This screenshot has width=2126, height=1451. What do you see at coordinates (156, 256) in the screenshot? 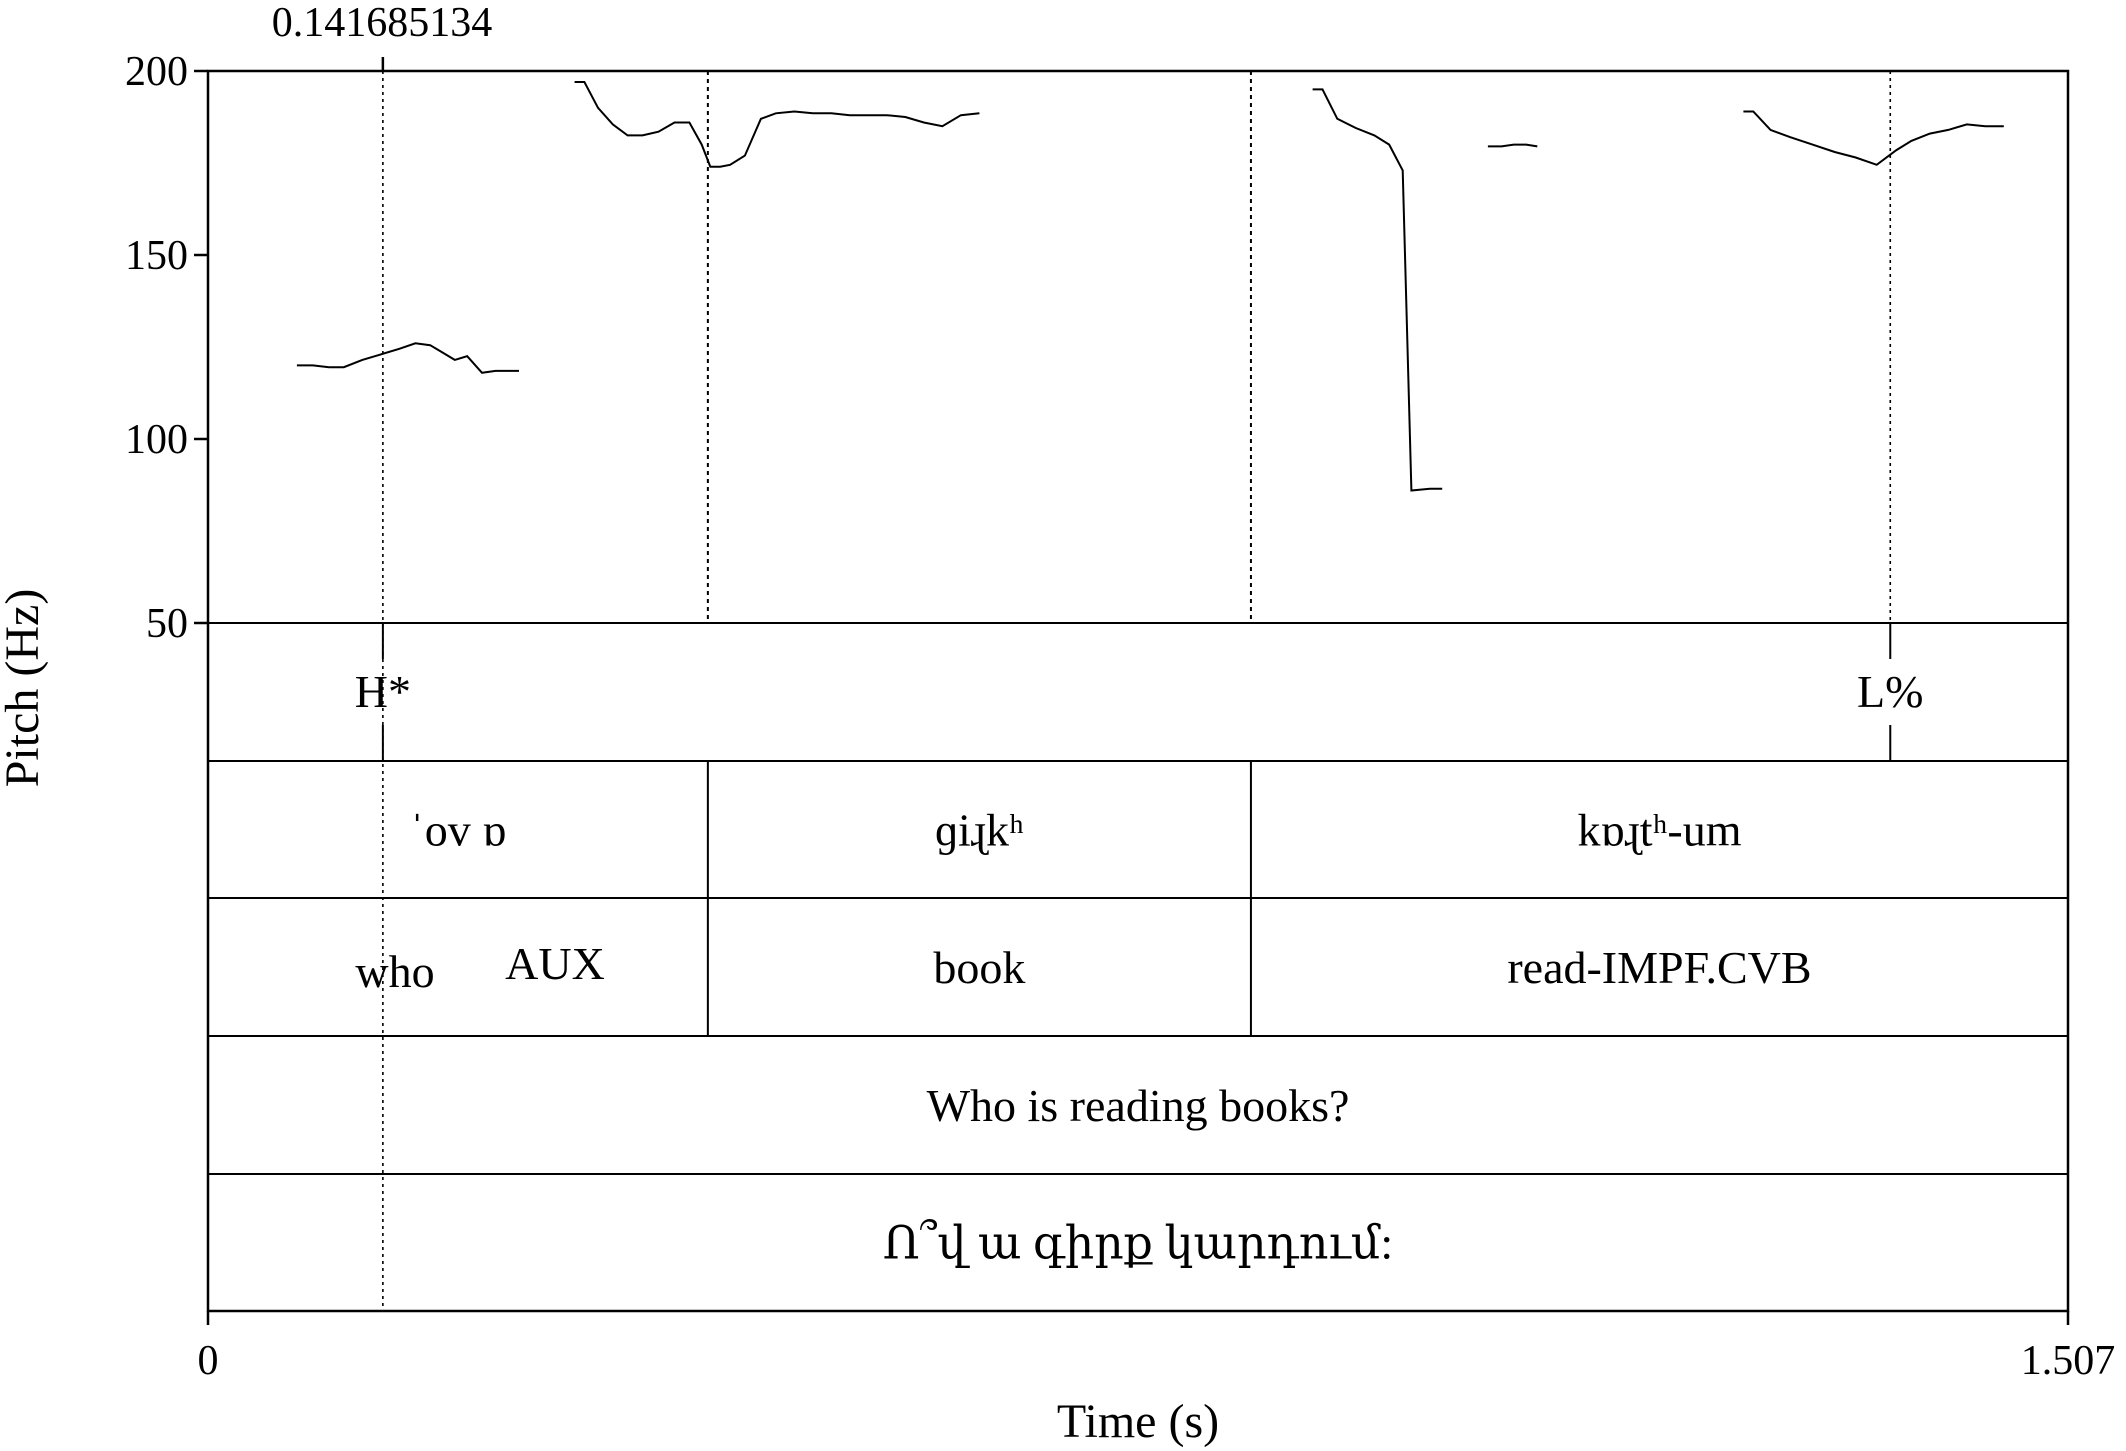
I see `y-tick-label: 150` at bounding box center [156, 256].